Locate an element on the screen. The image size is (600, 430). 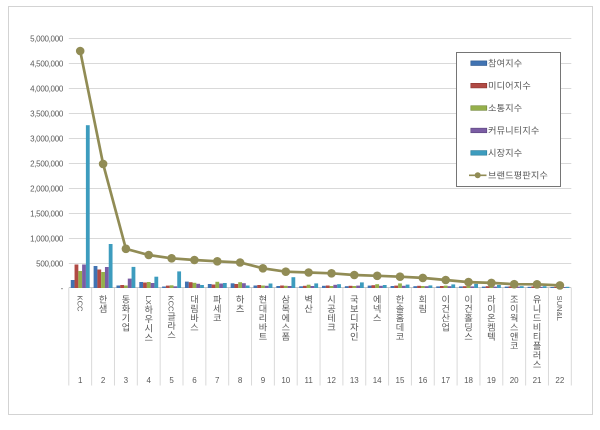
svg-text: 21 is located at coordinates (537, 380).